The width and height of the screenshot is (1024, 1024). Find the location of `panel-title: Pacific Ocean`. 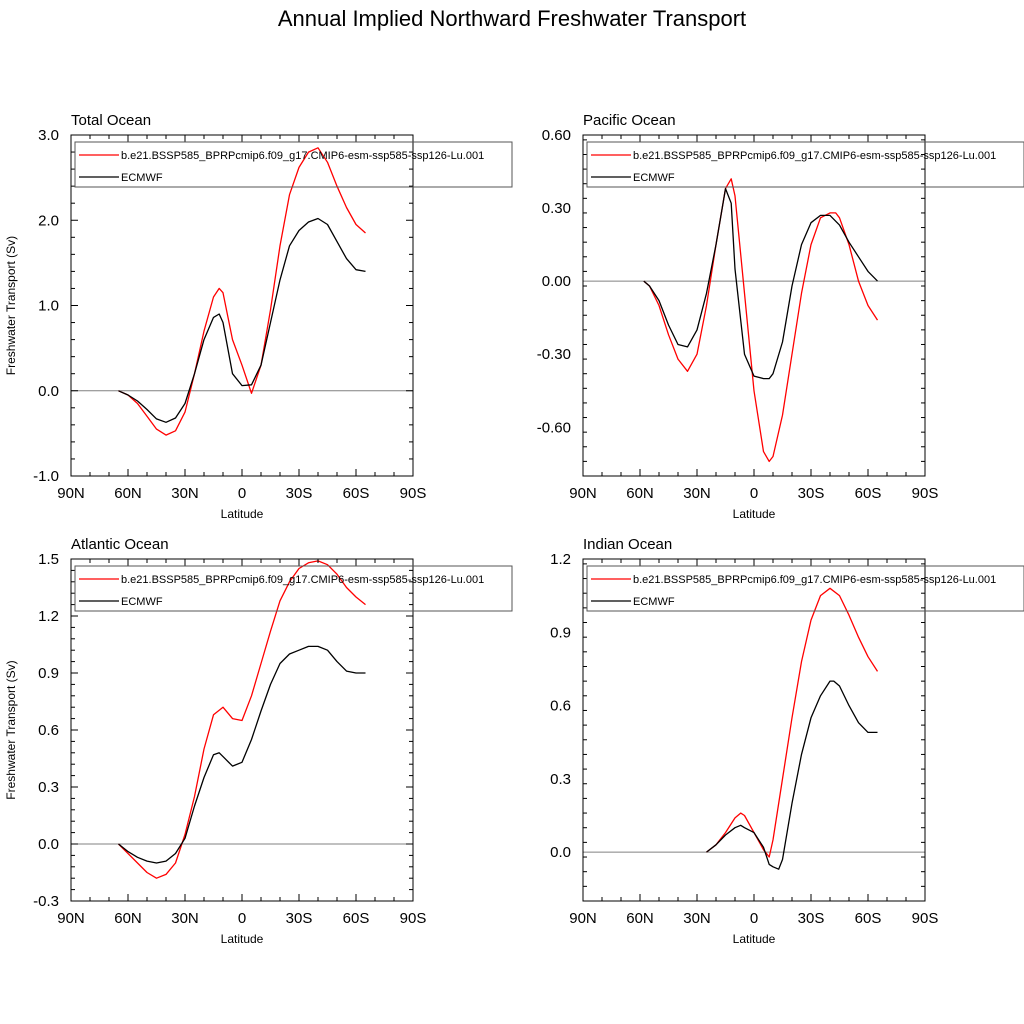

panel-title: Pacific Ocean is located at coordinates (629, 120).